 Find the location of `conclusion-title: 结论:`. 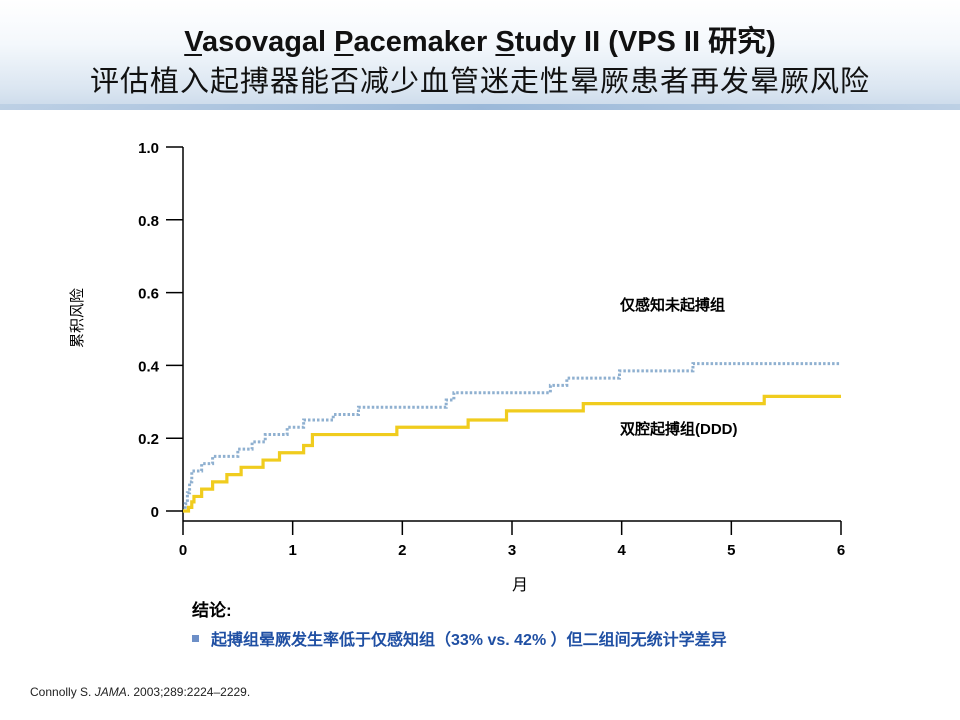

conclusion-title: 结论: is located at coordinates (212, 610).